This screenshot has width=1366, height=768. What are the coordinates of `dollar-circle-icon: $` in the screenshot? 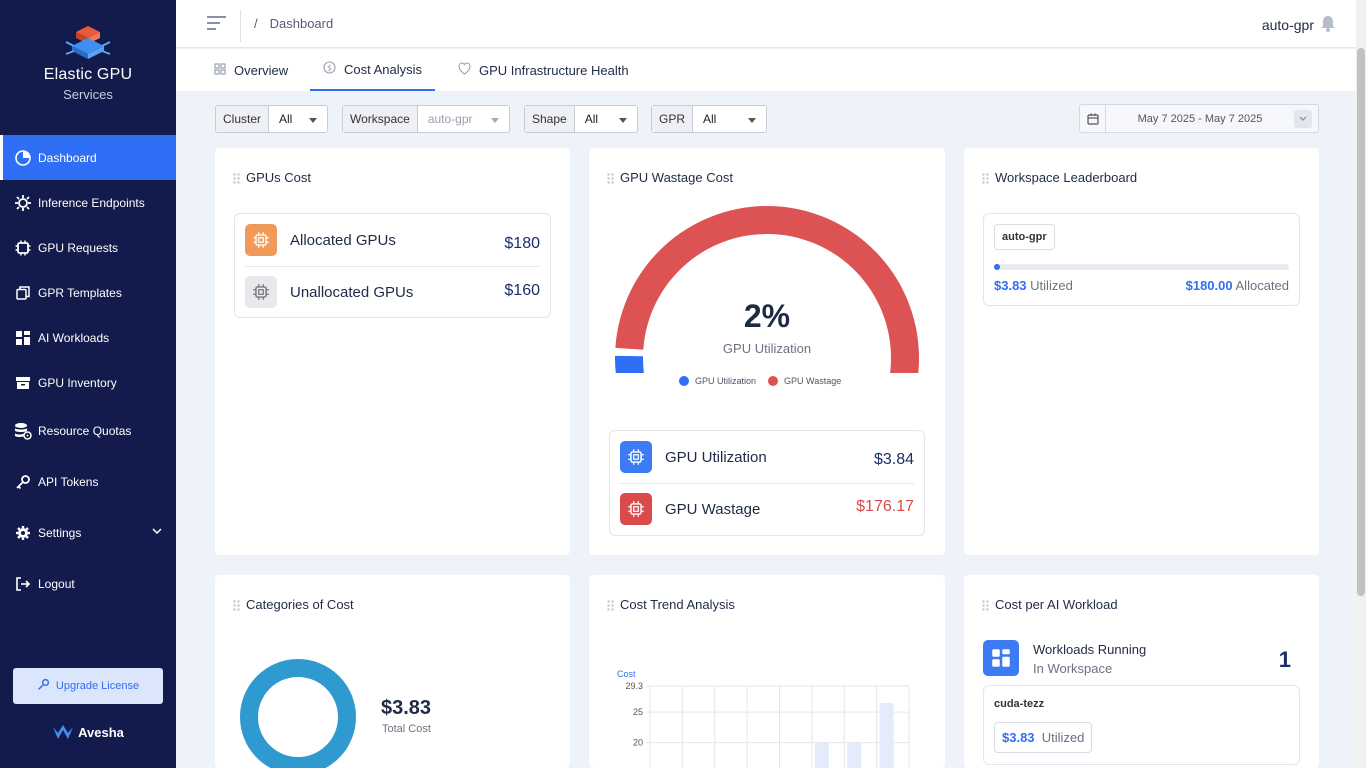 It's located at (329, 69).